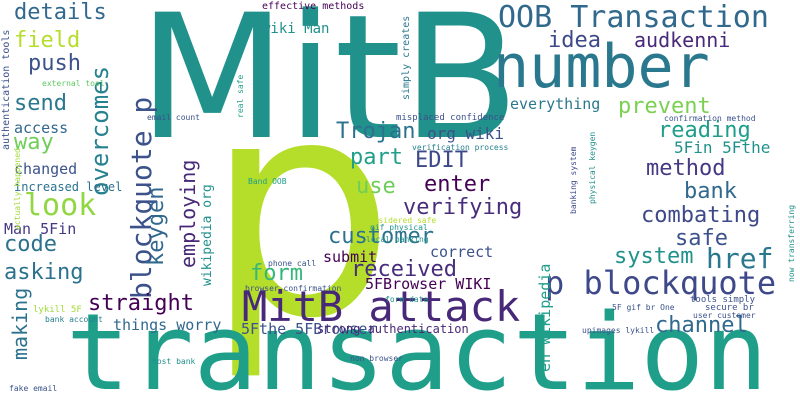 The image size is (800, 400). Describe the element at coordinates (592, 167) in the screenshot. I see `word-physical-keygen: physical keygen` at that location.